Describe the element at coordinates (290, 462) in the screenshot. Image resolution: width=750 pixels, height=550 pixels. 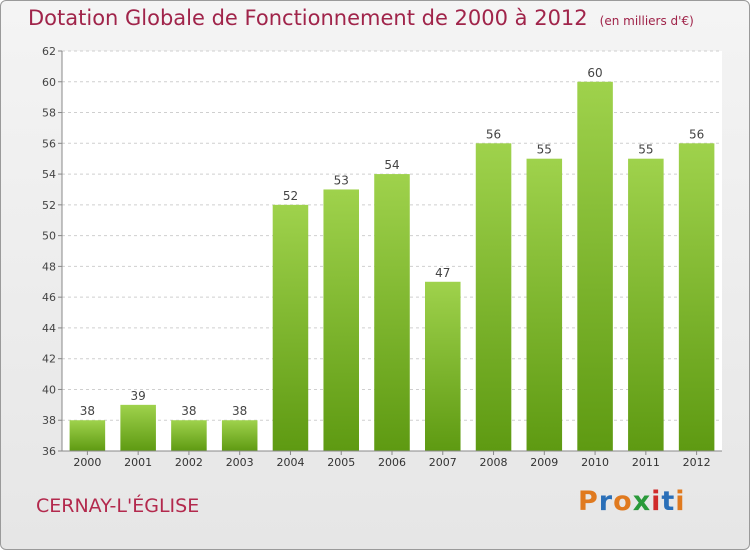
I see `x-tick-label: 2004` at that location.